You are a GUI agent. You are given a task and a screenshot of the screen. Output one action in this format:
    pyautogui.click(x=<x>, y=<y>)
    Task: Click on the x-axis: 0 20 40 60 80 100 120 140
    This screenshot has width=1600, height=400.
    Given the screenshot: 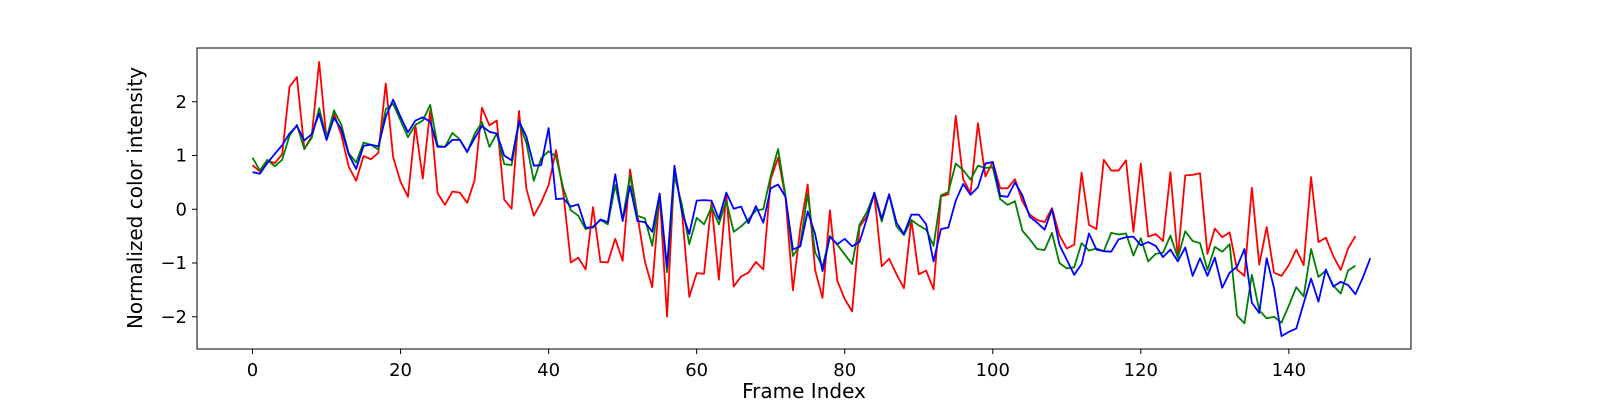 What is the action you would take?
    pyautogui.click(x=776, y=365)
    